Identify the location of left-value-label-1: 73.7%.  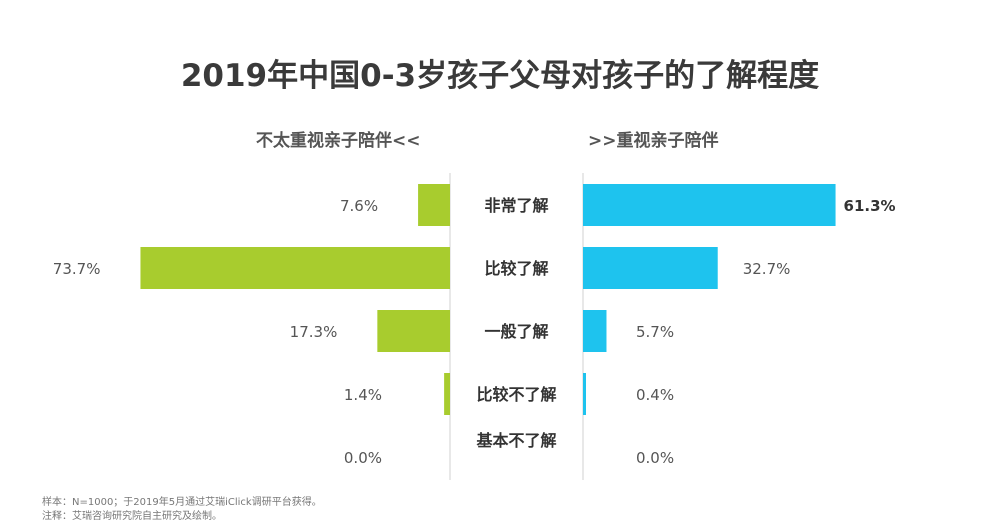
(77, 269).